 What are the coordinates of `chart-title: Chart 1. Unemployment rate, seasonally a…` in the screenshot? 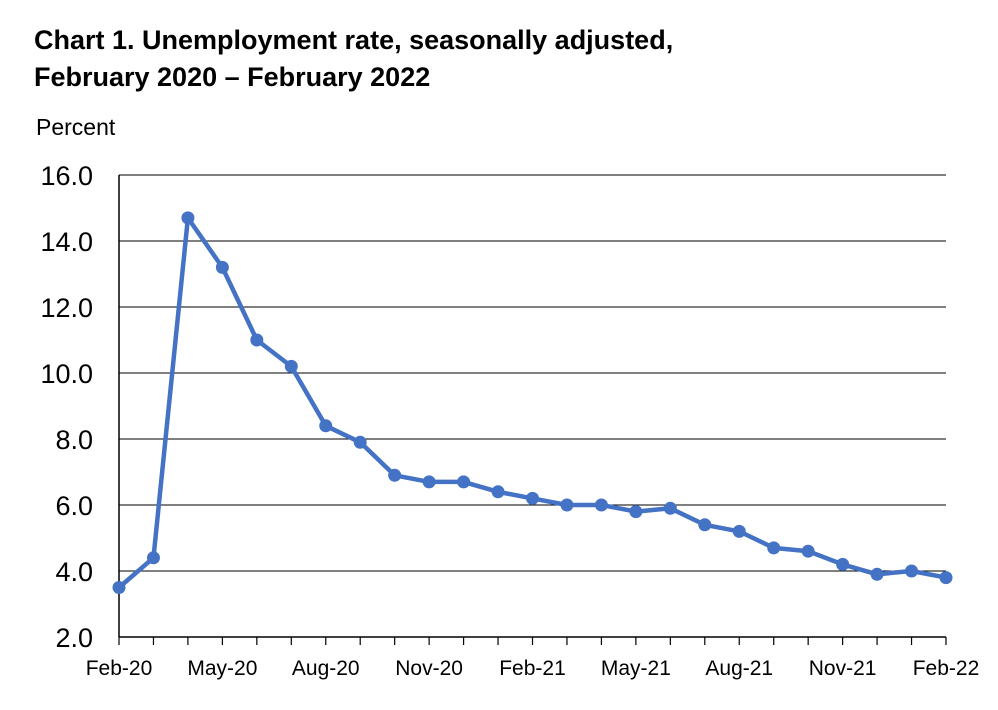 It's located at (353, 59).